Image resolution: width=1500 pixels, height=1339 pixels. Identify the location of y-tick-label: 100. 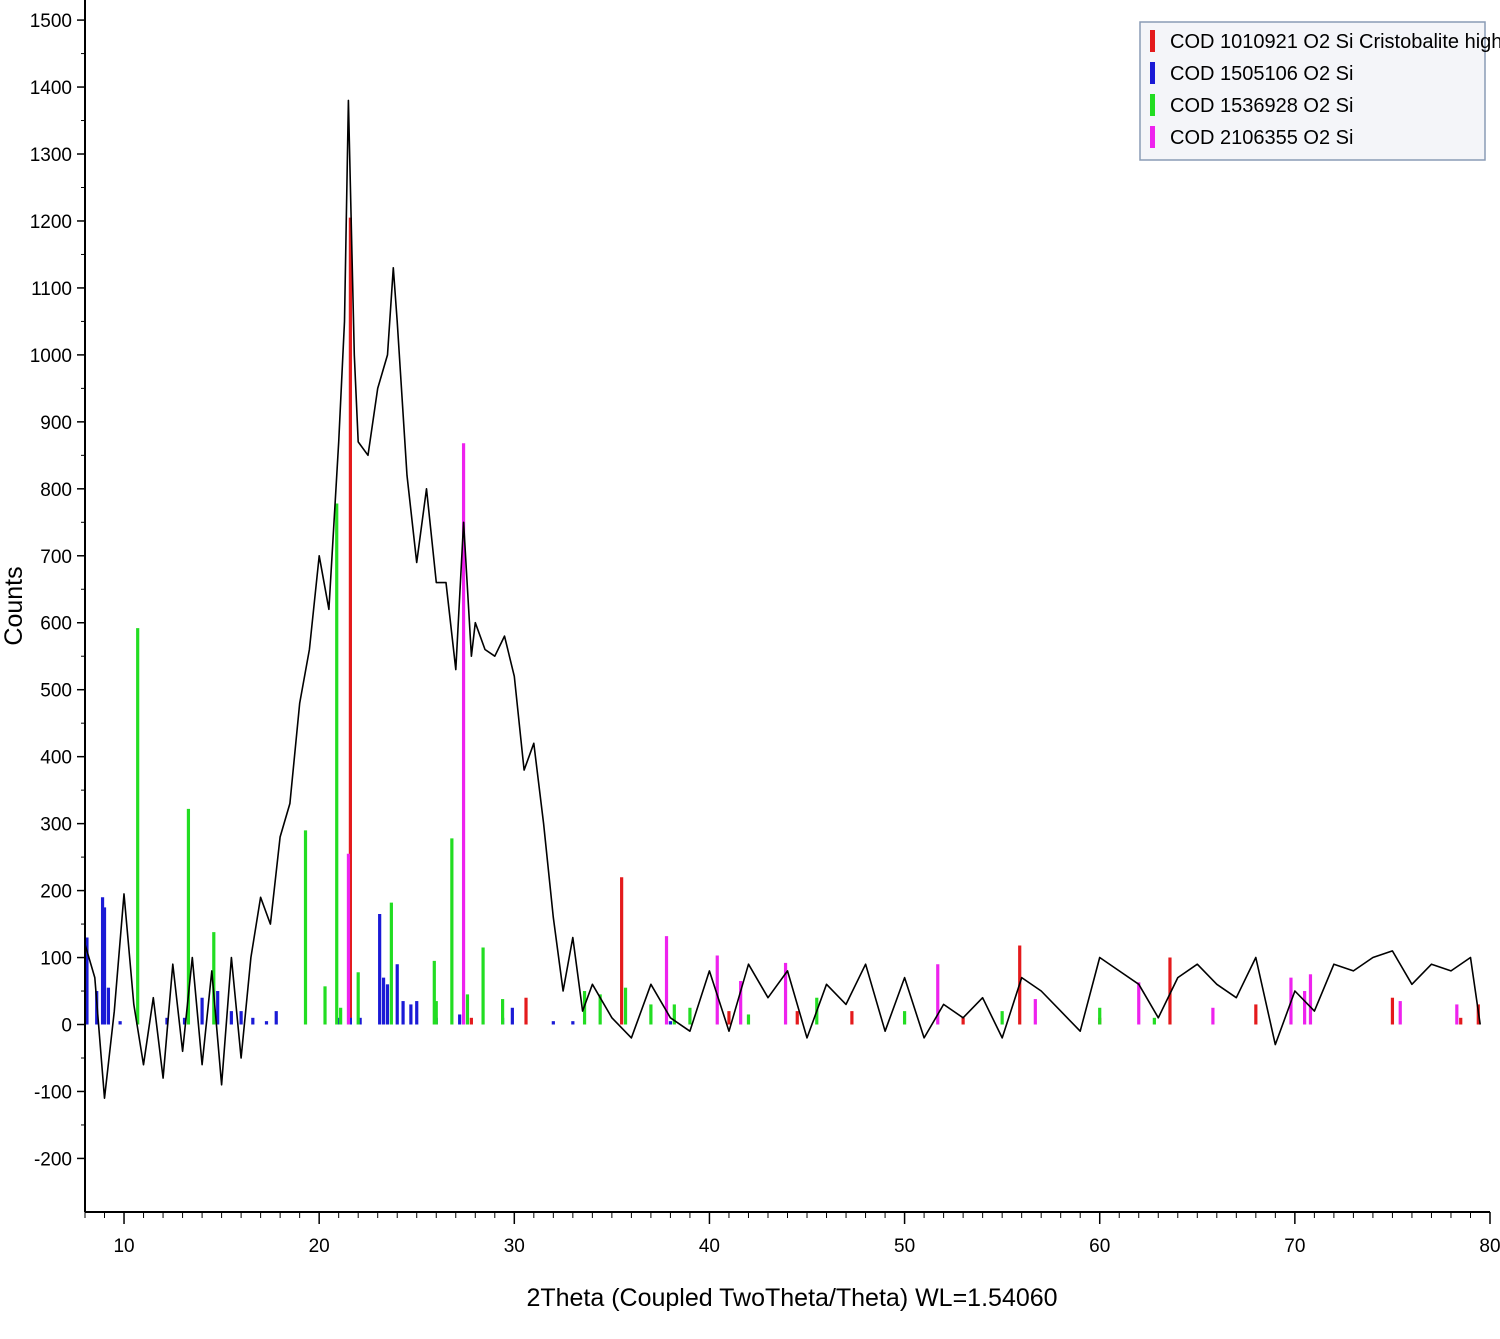
(56, 959).